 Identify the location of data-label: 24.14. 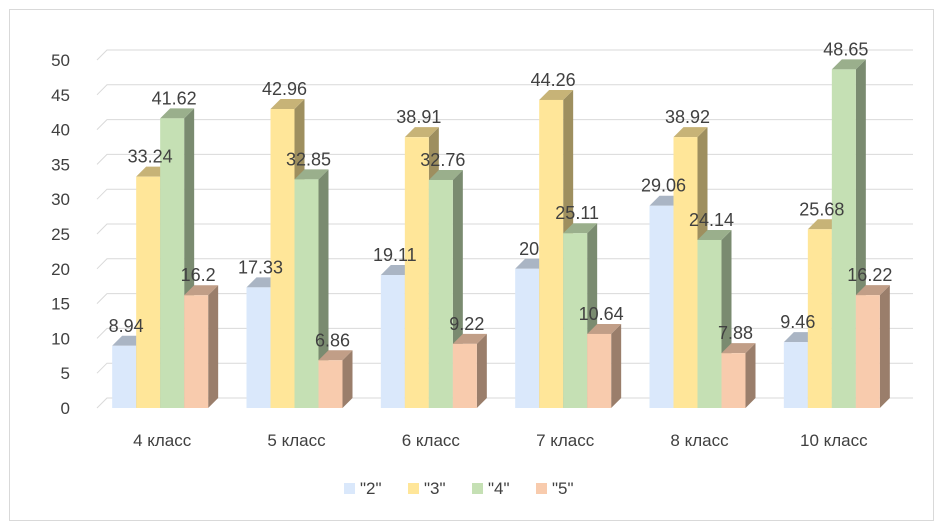
(711, 220).